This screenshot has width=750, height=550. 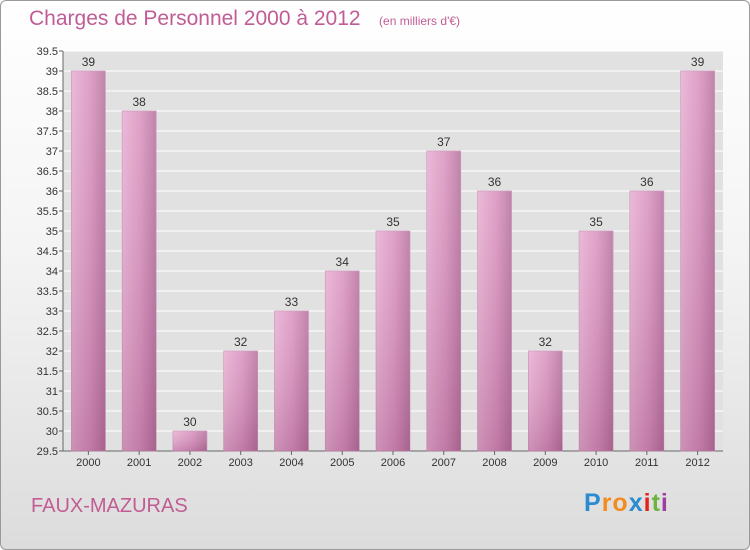 What do you see at coordinates (47, 372) in the screenshot?
I see `y-tick-label: 31.5` at bounding box center [47, 372].